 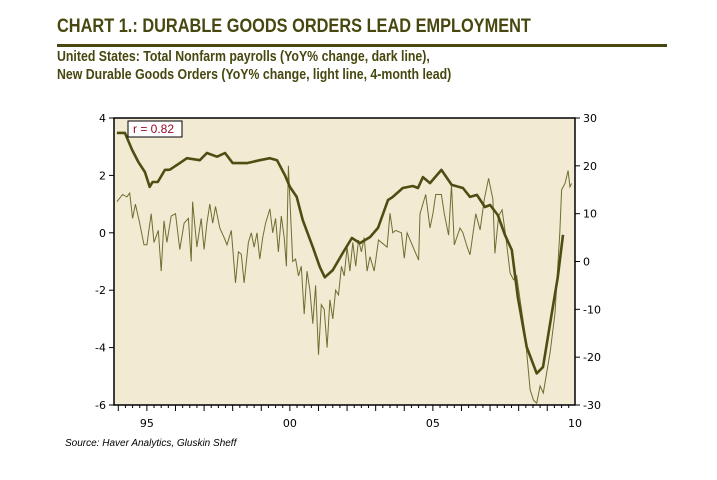 I want to click on right-axis-tick-label: -30, so click(x=592, y=405).